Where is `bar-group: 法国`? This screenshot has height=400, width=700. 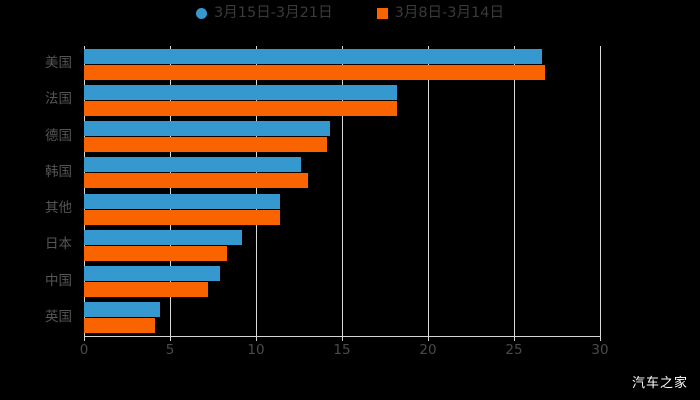 bar-group: 法国 is located at coordinates (322, 100).